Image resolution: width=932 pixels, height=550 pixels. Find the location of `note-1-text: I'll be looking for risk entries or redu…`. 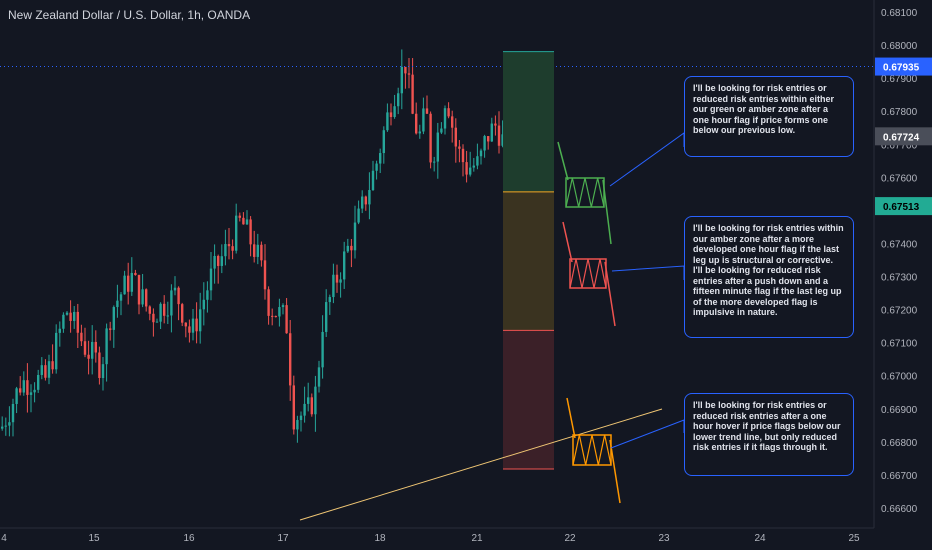

note-1-text: I'll be looking for risk entries or redu… is located at coordinates (764, 109).